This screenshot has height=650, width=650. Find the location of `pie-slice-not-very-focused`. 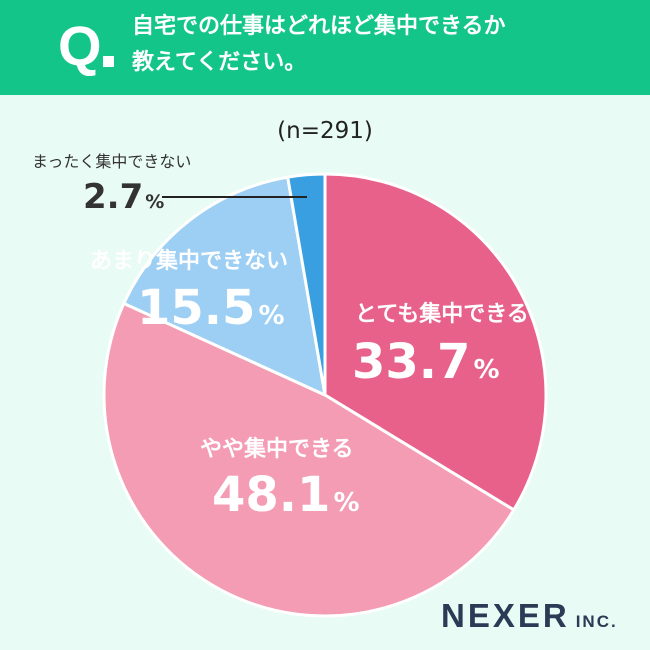

pie-slice-not-very-focused is located at coordinates (224, 286).